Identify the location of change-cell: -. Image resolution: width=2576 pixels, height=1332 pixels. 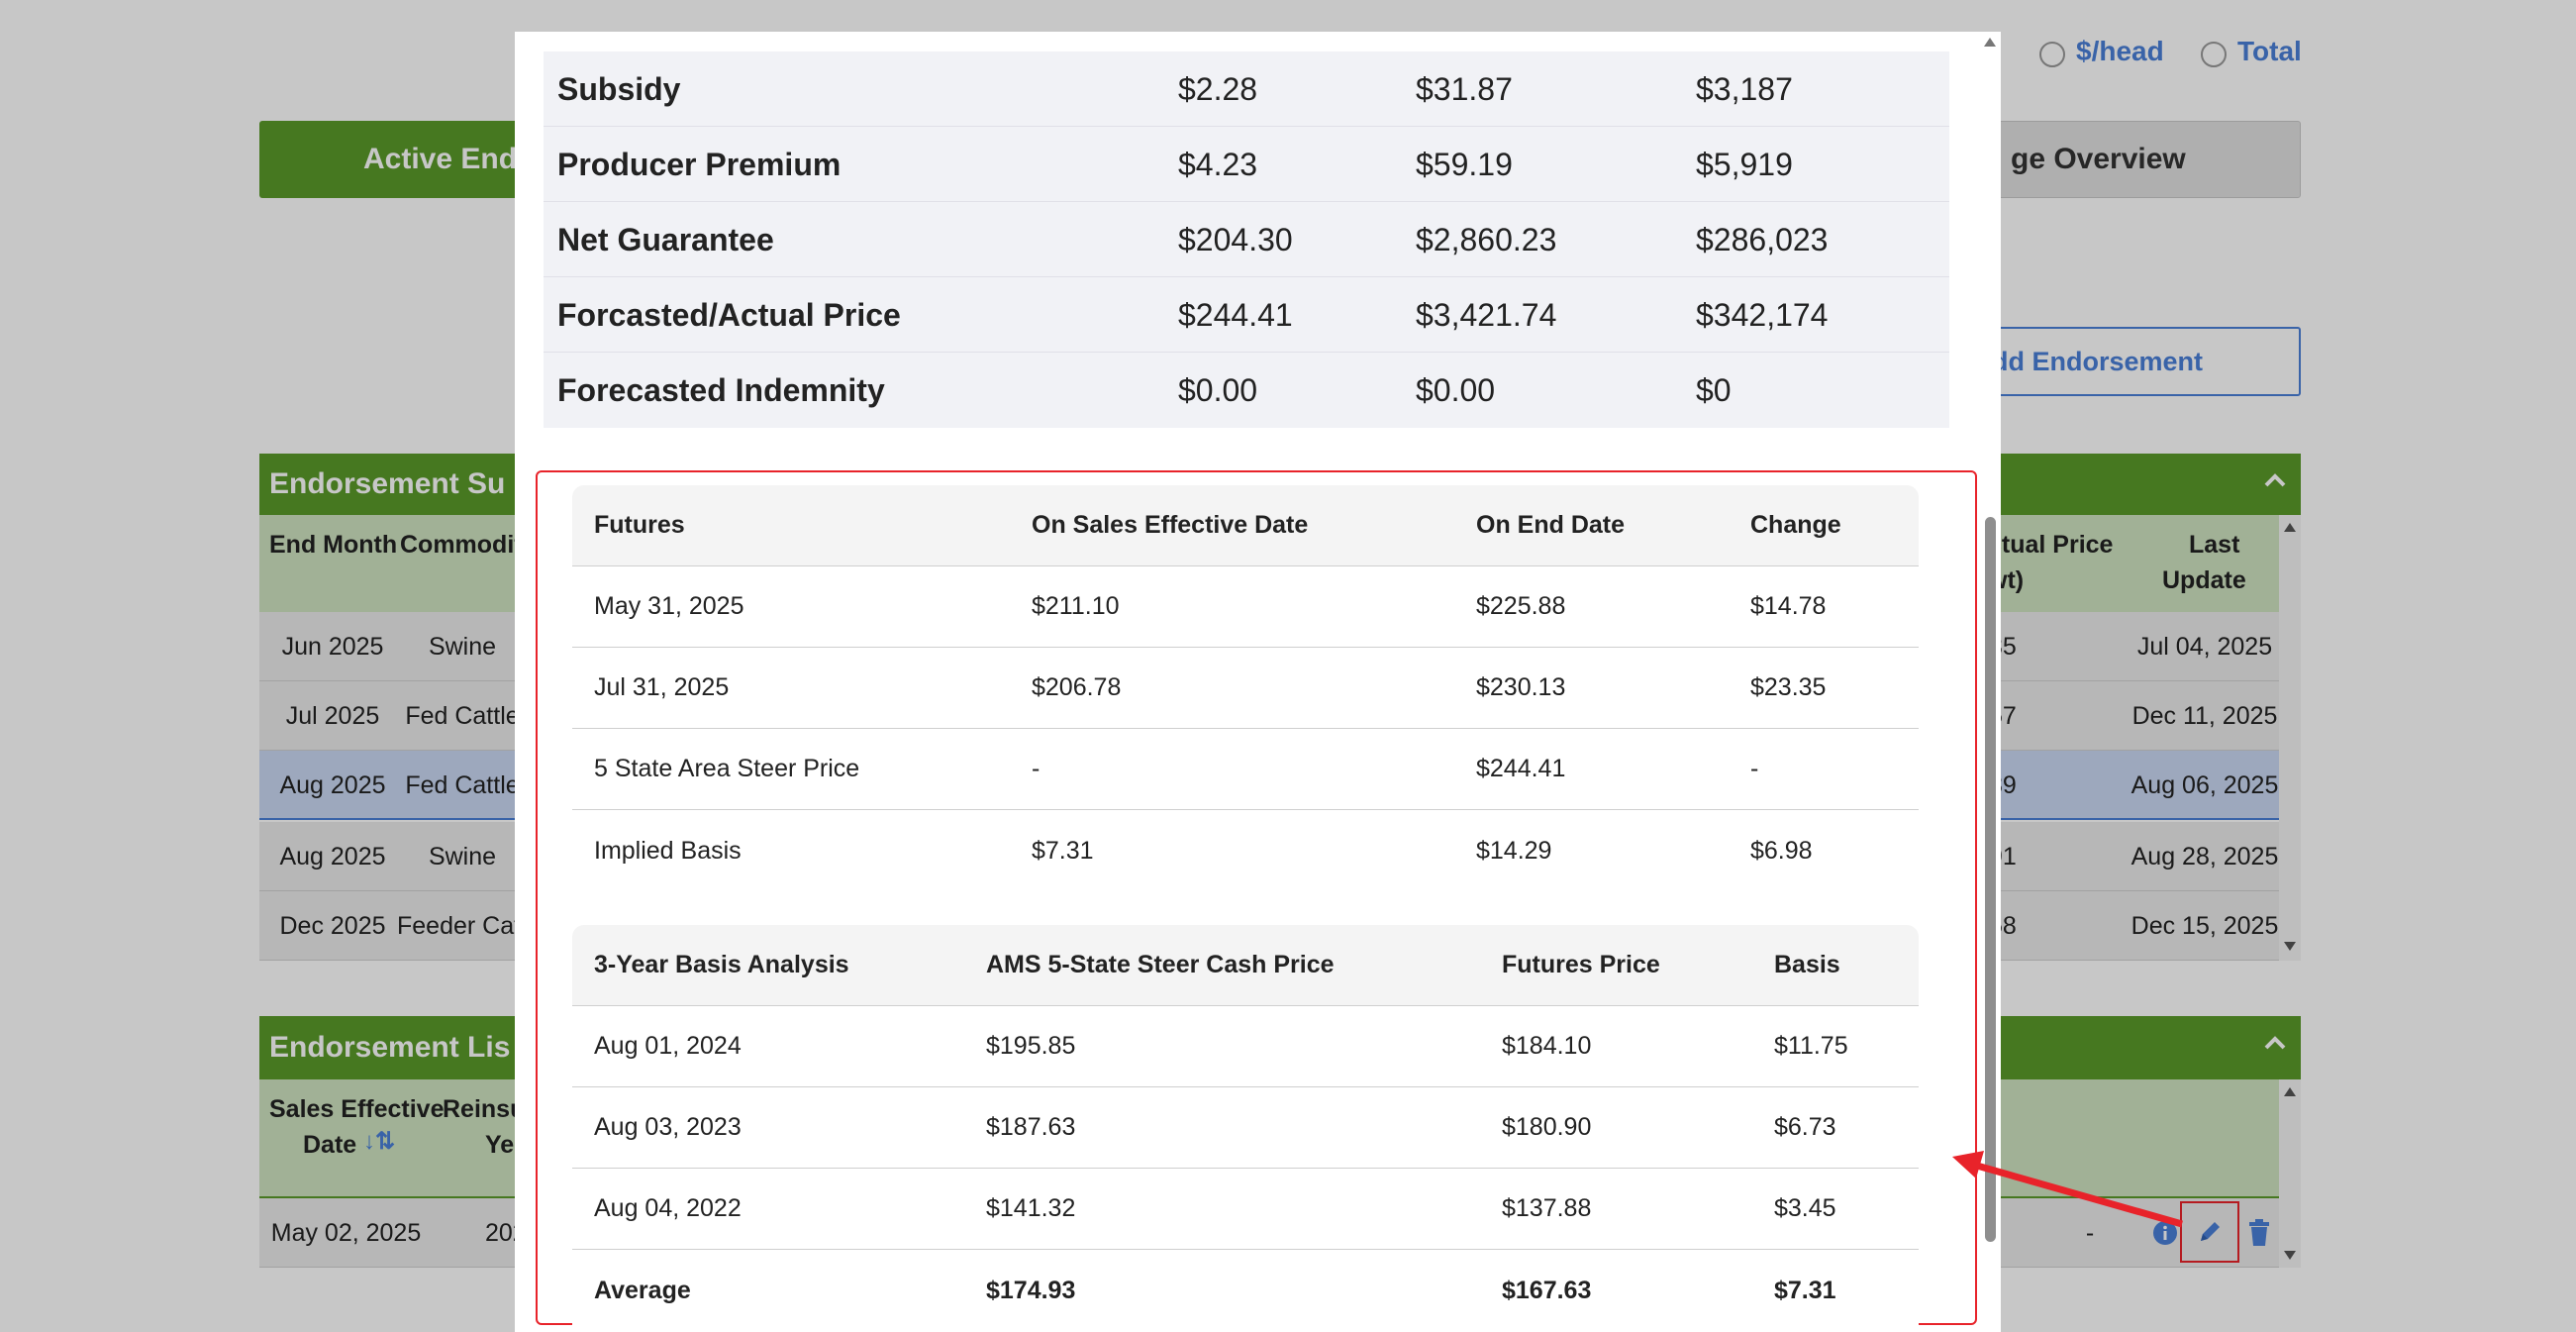
(1755, 769).